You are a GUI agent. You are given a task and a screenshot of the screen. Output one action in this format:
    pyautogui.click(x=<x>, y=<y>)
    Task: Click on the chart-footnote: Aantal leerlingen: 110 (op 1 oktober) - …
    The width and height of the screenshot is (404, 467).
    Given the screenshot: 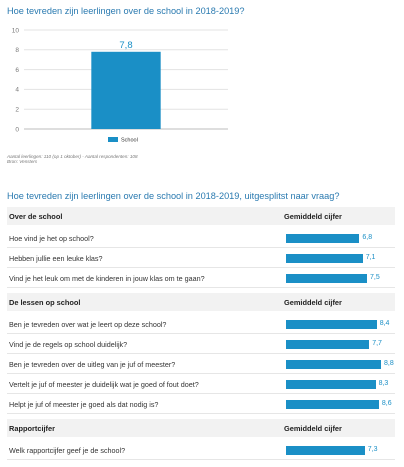 What is the action you would take?
    pyautogui.click(x=72, y=156)
    